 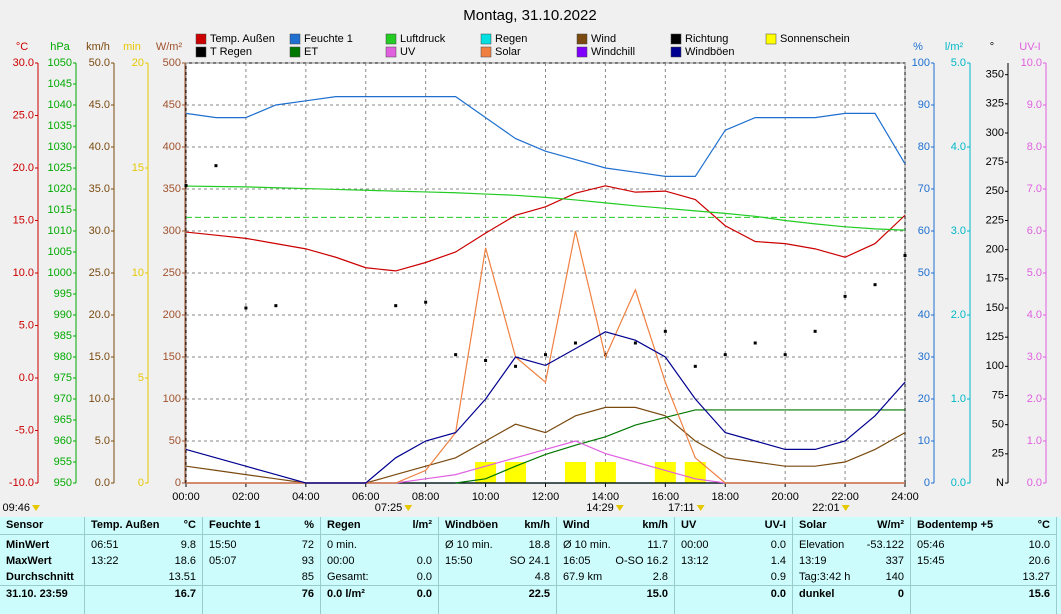 I want to click on cell-value: 0, so click(x=900, y=594).